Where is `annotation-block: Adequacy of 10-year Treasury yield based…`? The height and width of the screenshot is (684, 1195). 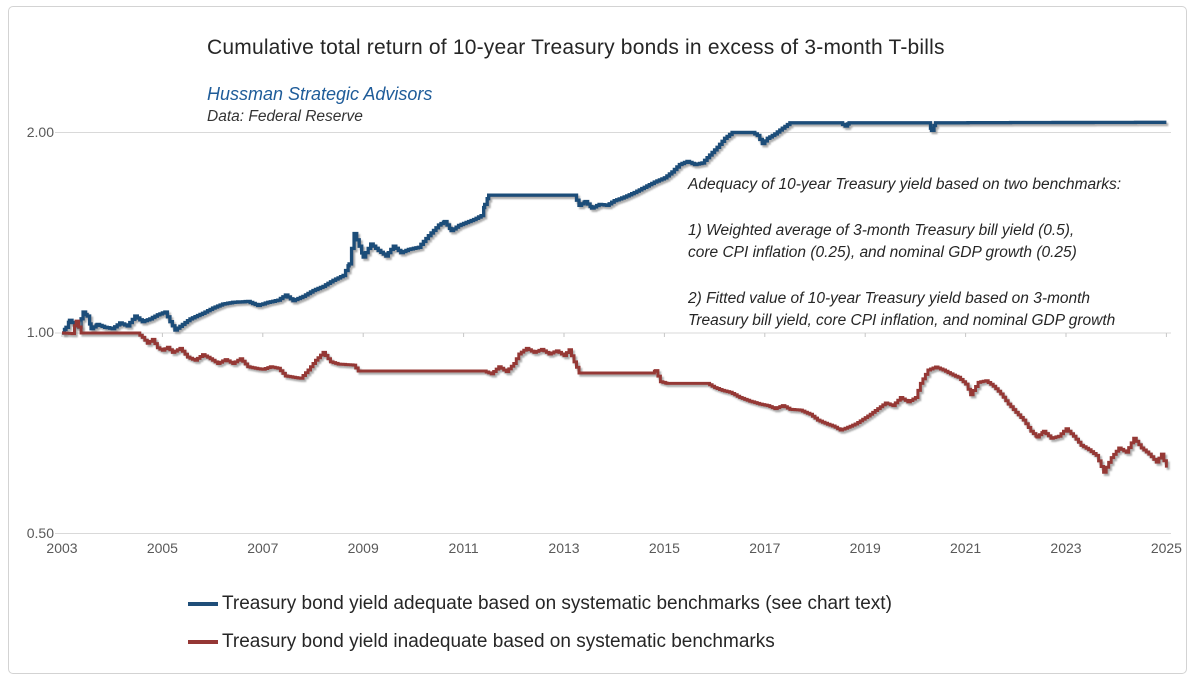
annotation-block: Adequacy of 10-year Treasury yield based… is located at coordinates (940, 265).